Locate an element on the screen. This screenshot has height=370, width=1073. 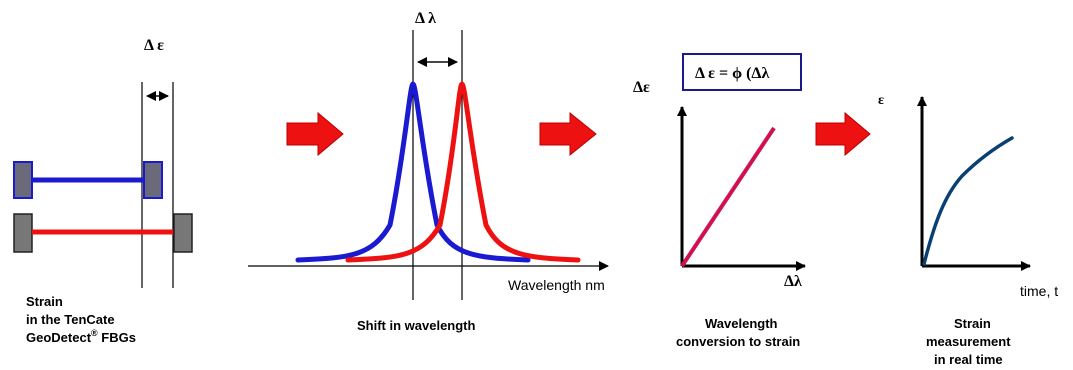
strain-time-curve is located at coordinates (968, 201).